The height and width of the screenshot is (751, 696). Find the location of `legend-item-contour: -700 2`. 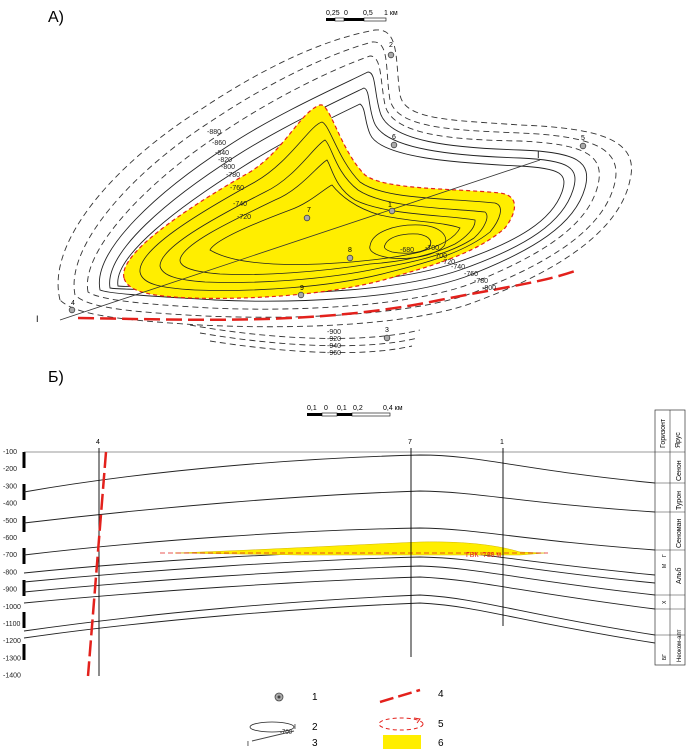

legend-item-contour: -700 2 is located at coordinates (283, 728).